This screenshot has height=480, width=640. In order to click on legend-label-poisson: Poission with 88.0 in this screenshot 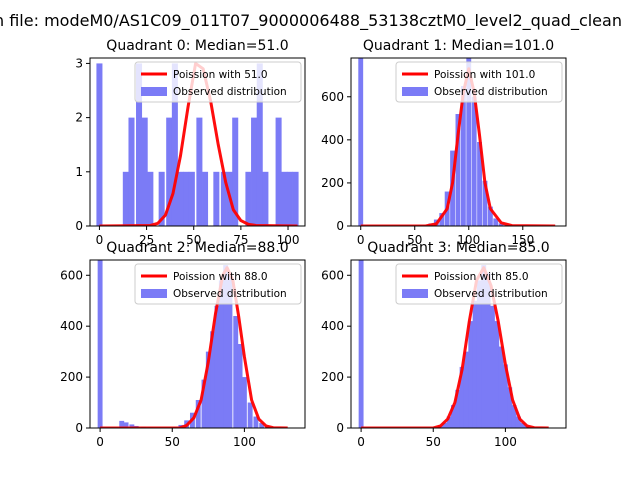, I will do `click(220, 277)`.